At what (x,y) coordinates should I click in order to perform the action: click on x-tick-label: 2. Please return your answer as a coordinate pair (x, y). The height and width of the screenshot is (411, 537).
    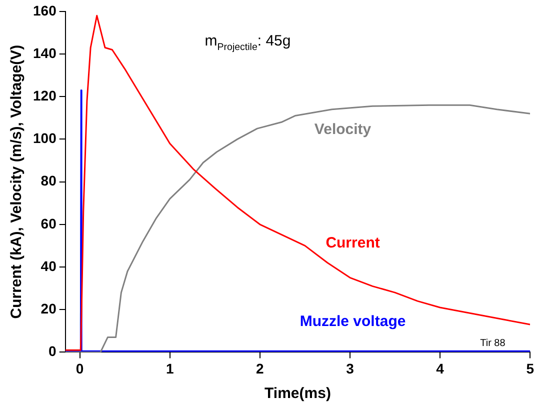
    Looking at the image, I should click on (260, 368).